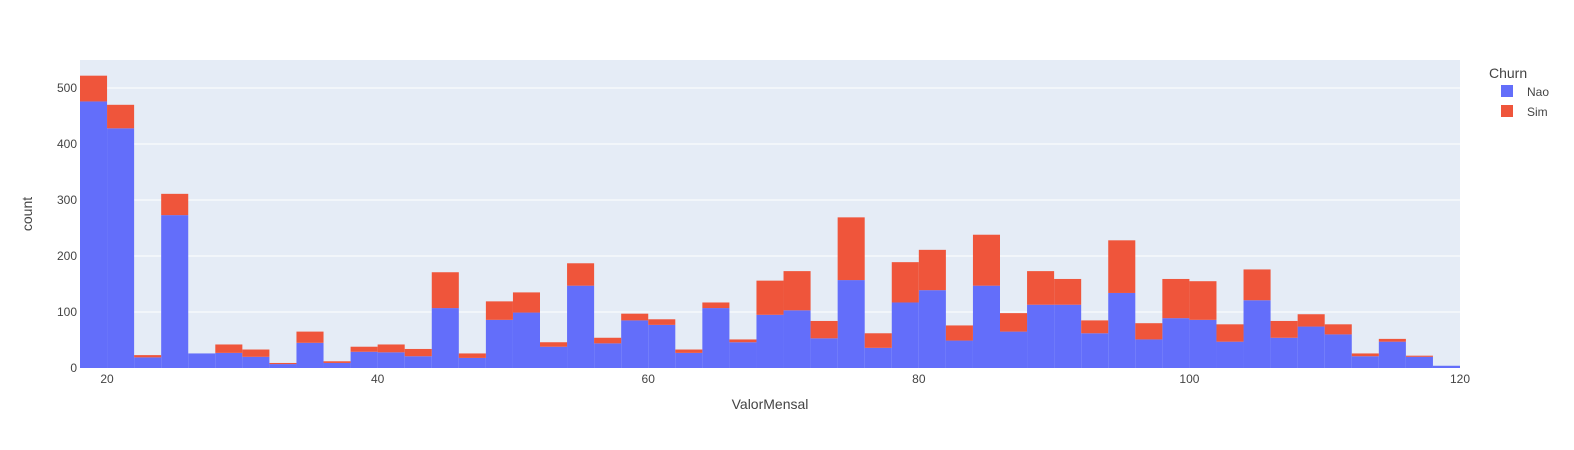  I want to click on legend: Churn Nao Sim, so click(1519, 92).